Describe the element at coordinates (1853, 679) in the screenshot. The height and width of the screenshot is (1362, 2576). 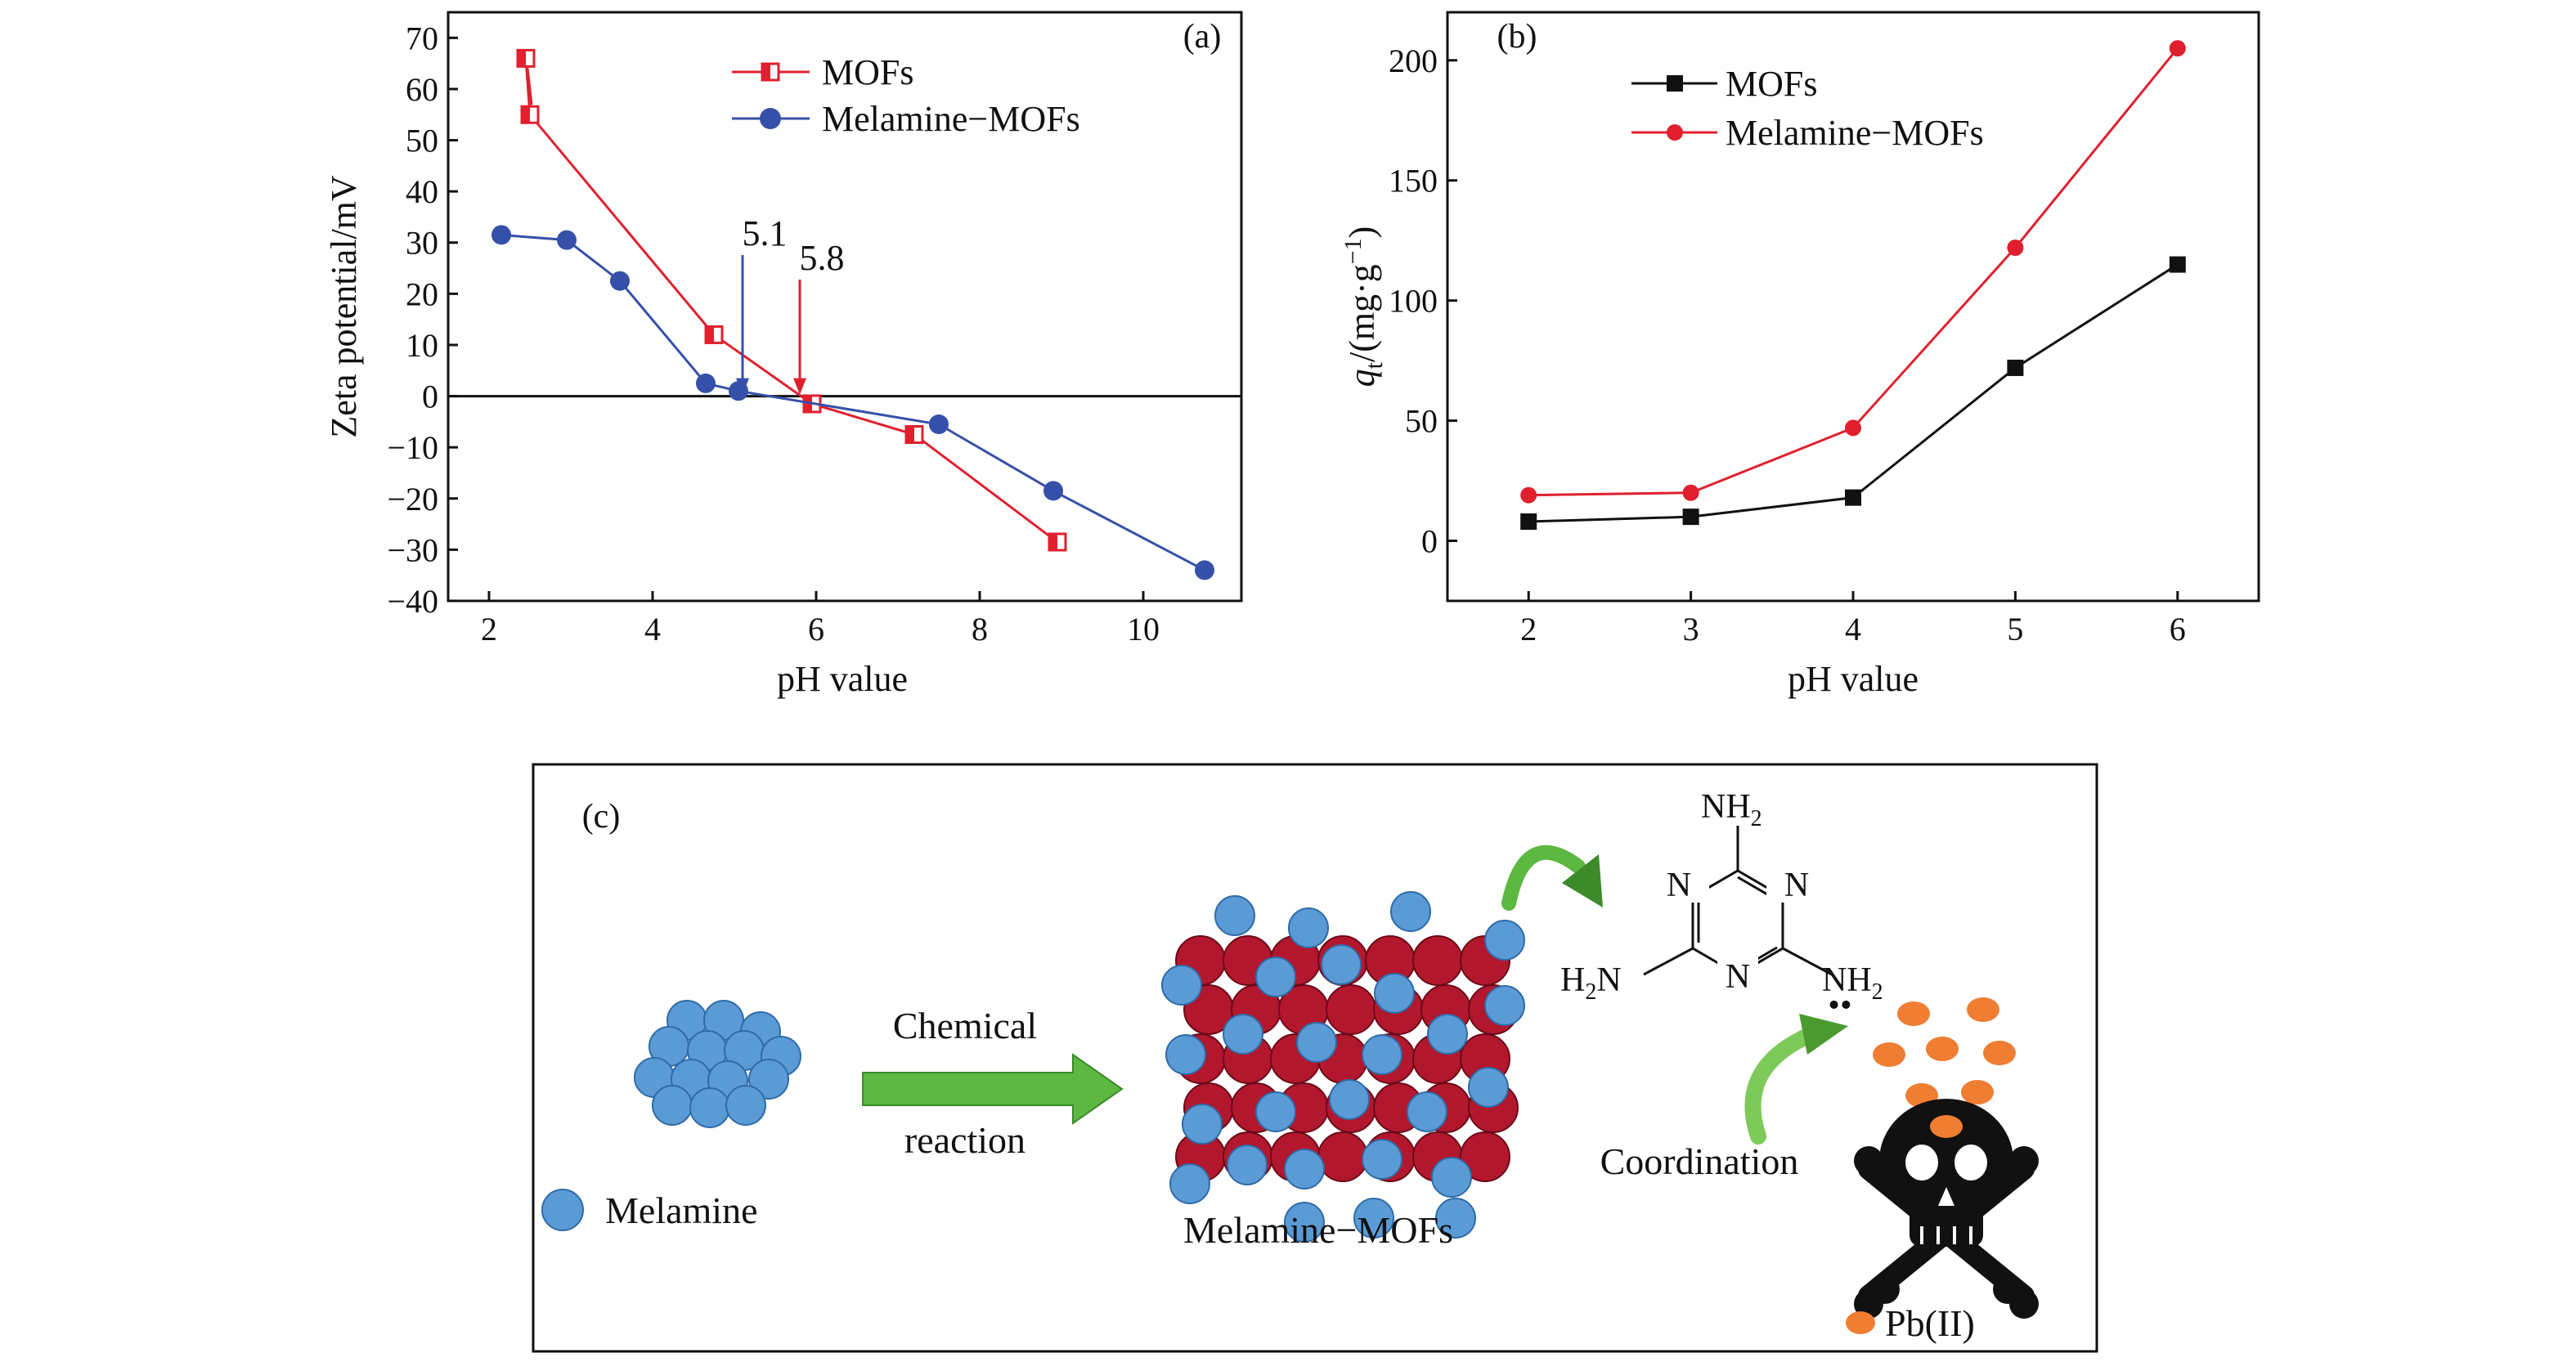
I see `panel-b-x-axis-title: pH value` at that location.